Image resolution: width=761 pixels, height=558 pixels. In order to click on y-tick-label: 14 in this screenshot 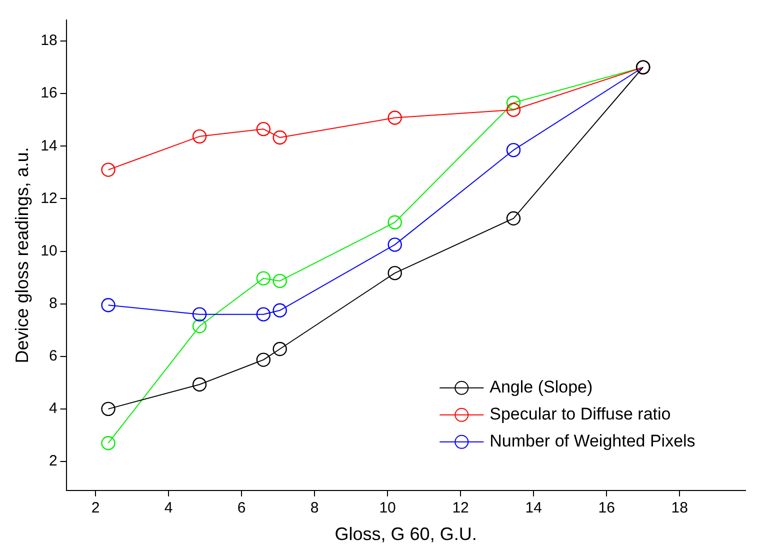, I will do `click(49, 145)`.